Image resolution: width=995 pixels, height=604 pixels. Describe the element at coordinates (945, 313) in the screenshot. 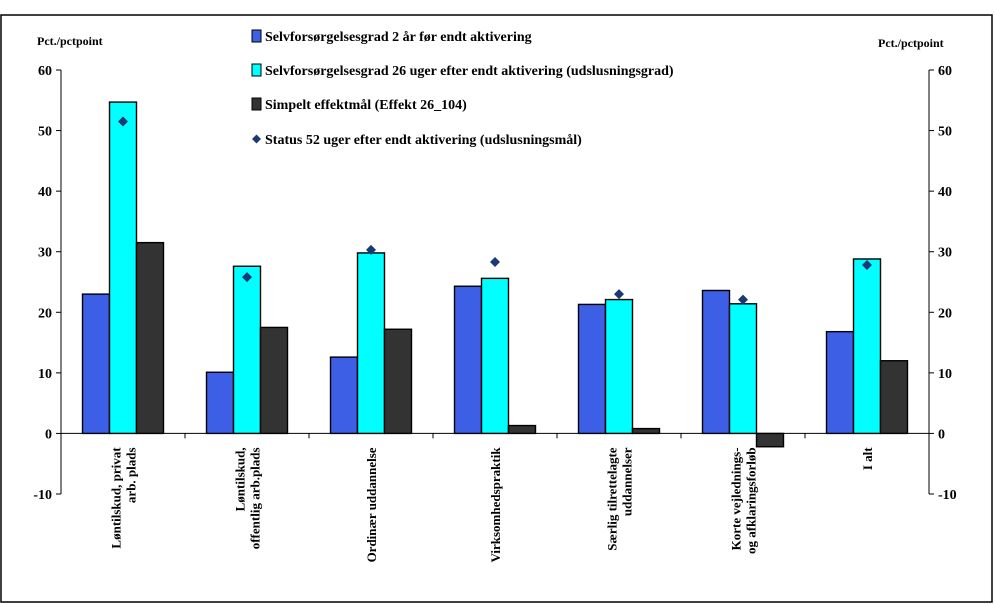

I see `y-tick-label-right: 20` at that location.